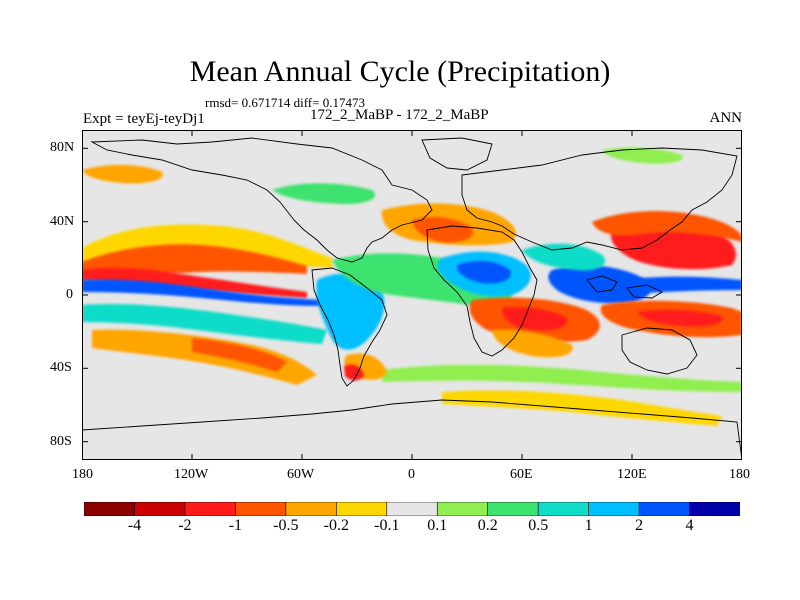 This screenshot has width=800, height=600. What do you see at coordinates (261, 200) in the screenshot?
I see `coastline-north-america` at bounding box center [261, 200].